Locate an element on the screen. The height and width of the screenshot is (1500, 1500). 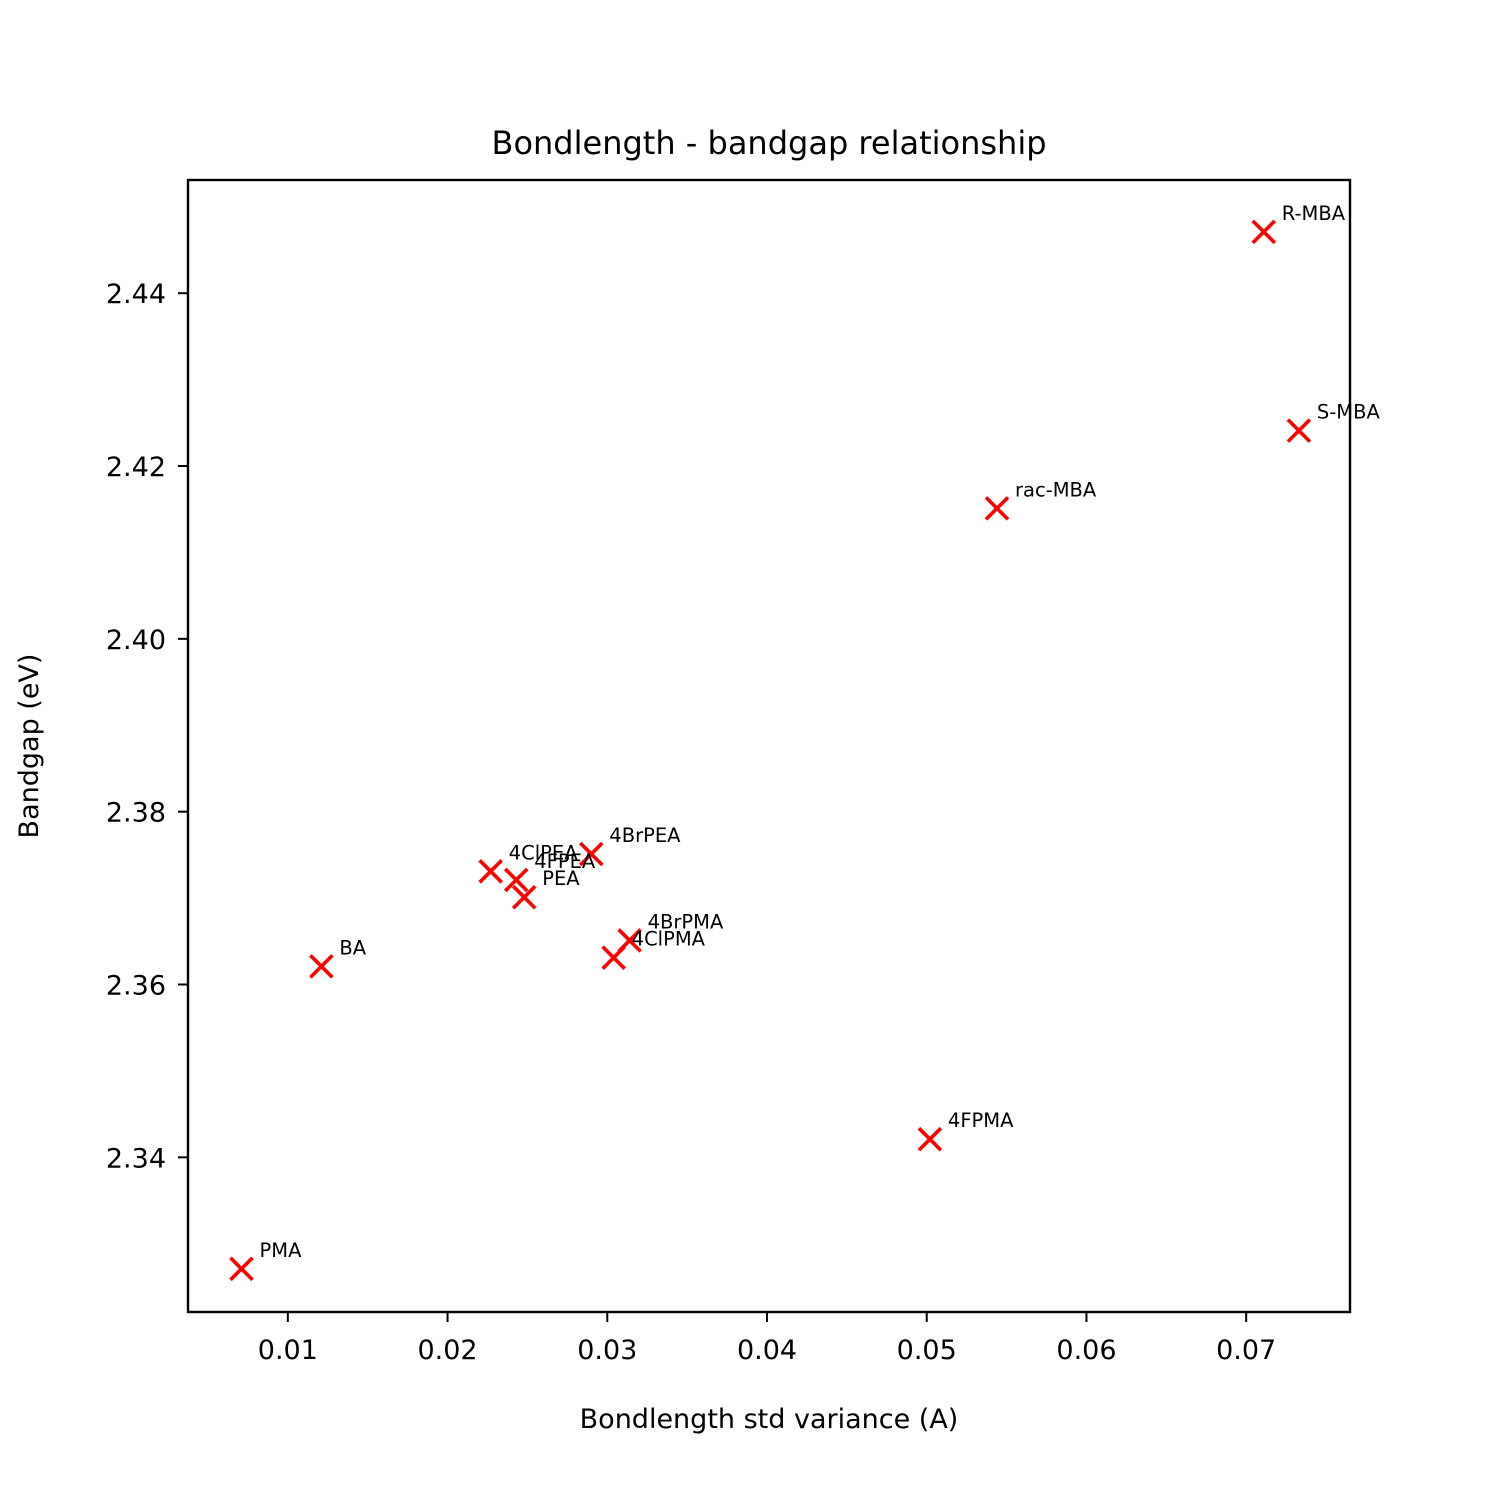
point-label: 4BrPEA is located at coordinates (645, 835).